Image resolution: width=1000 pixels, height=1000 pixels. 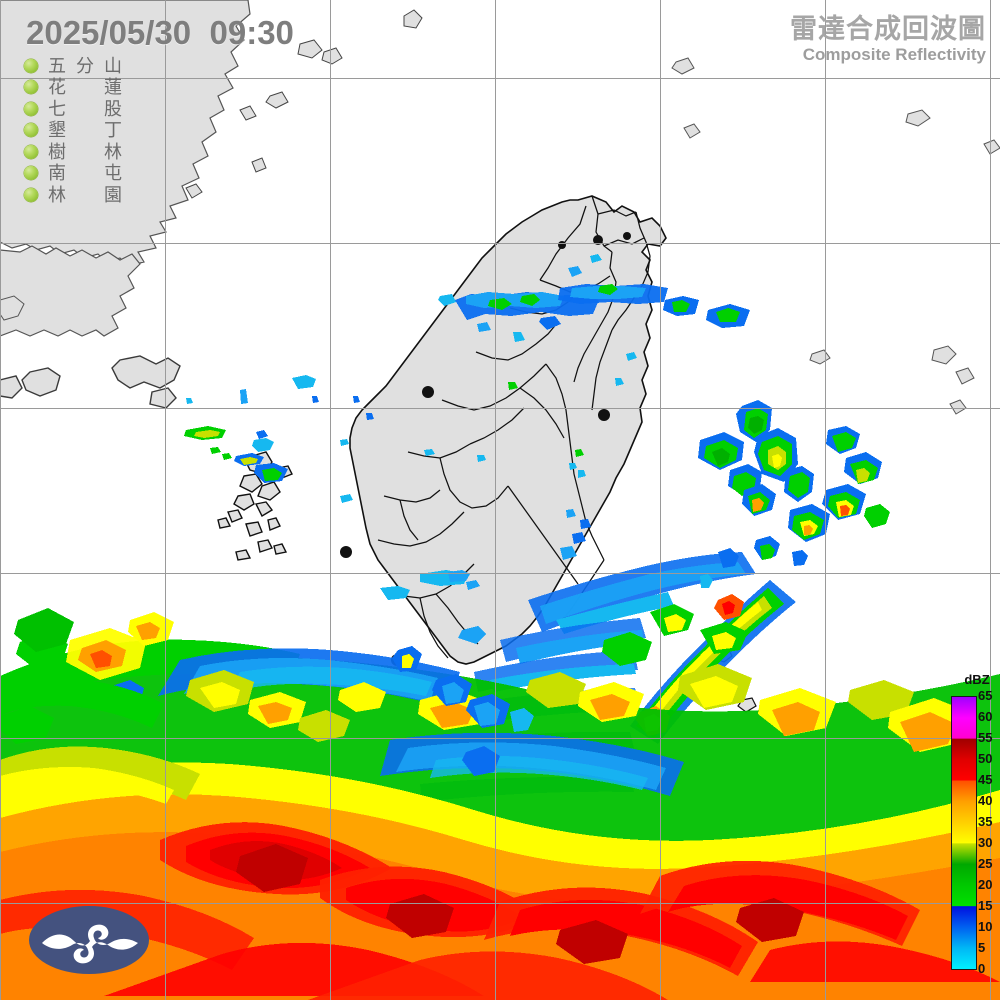 I want to click on station-item: 墾 丁, so click(x=73, y=131).